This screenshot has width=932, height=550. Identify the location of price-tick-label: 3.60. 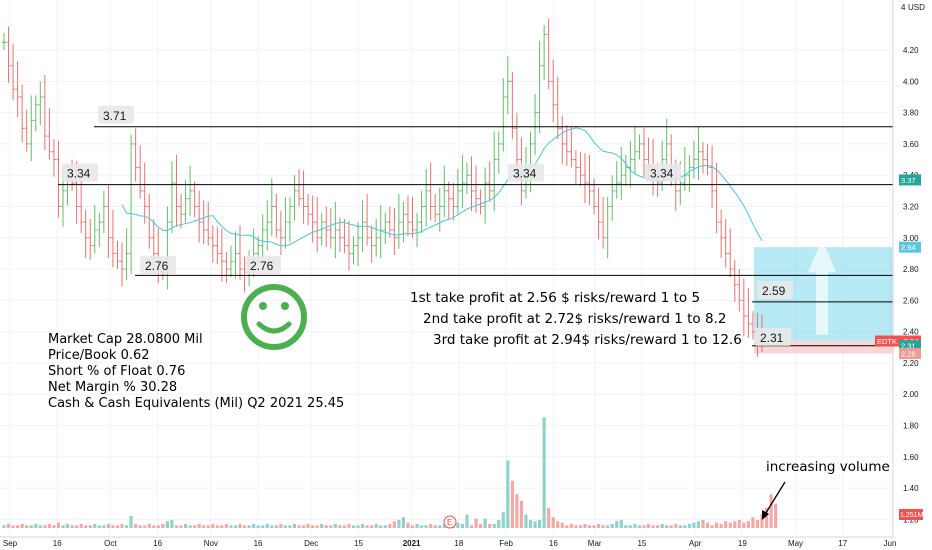
(911, 144).